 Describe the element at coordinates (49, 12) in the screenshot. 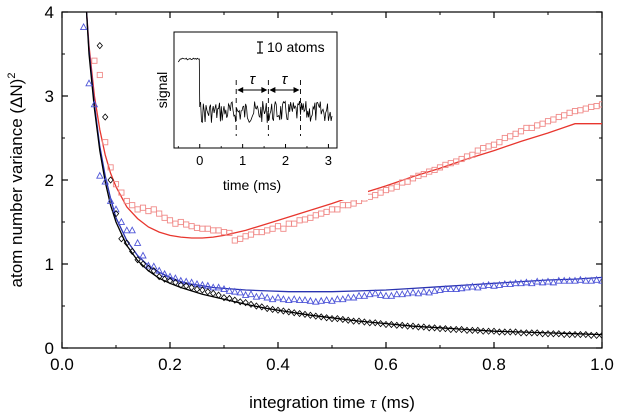

I see `y-tick-label: 4` at that location.